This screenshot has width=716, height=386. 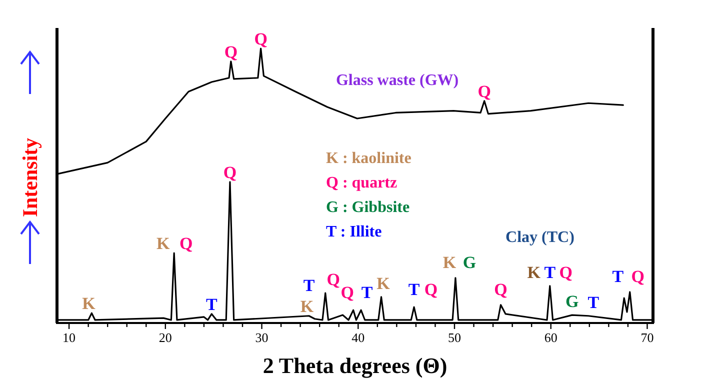 I want to click on x-tick-label: 20, so click(x=165, y=337).